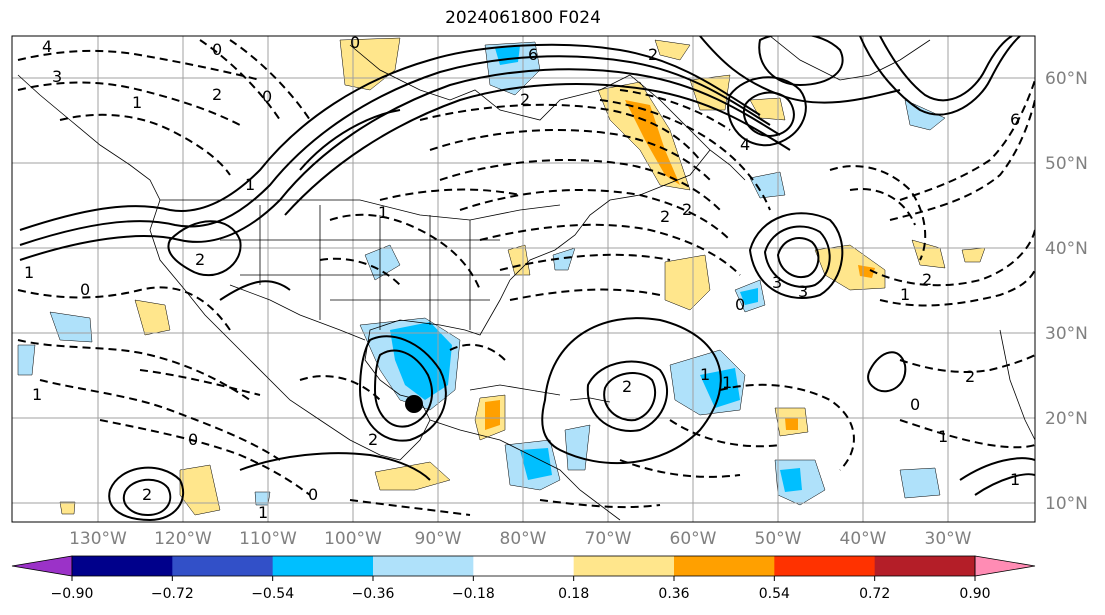  What do you see at coordinates (610, 215) in the screenshot?
I see `coastline-east` at bounding box center [610, 215].